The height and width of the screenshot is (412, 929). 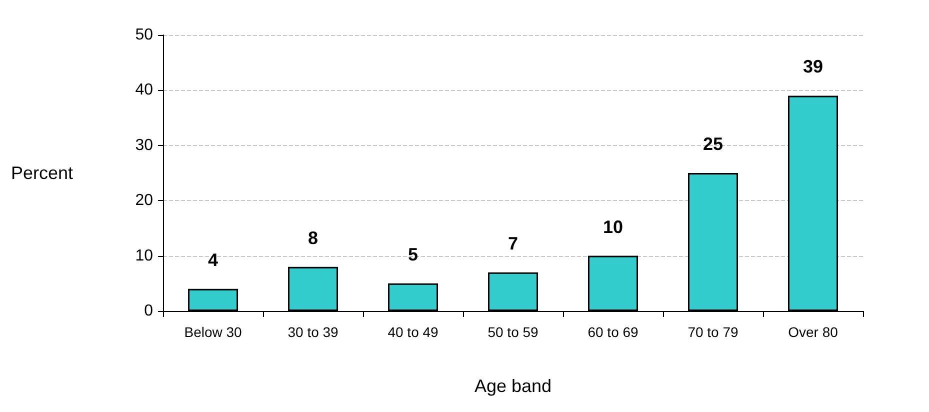 What do you see at coordinates (513, 386) in the screenshot?
I see `x-axis-title: Age band` at bounding box center [513, 386].